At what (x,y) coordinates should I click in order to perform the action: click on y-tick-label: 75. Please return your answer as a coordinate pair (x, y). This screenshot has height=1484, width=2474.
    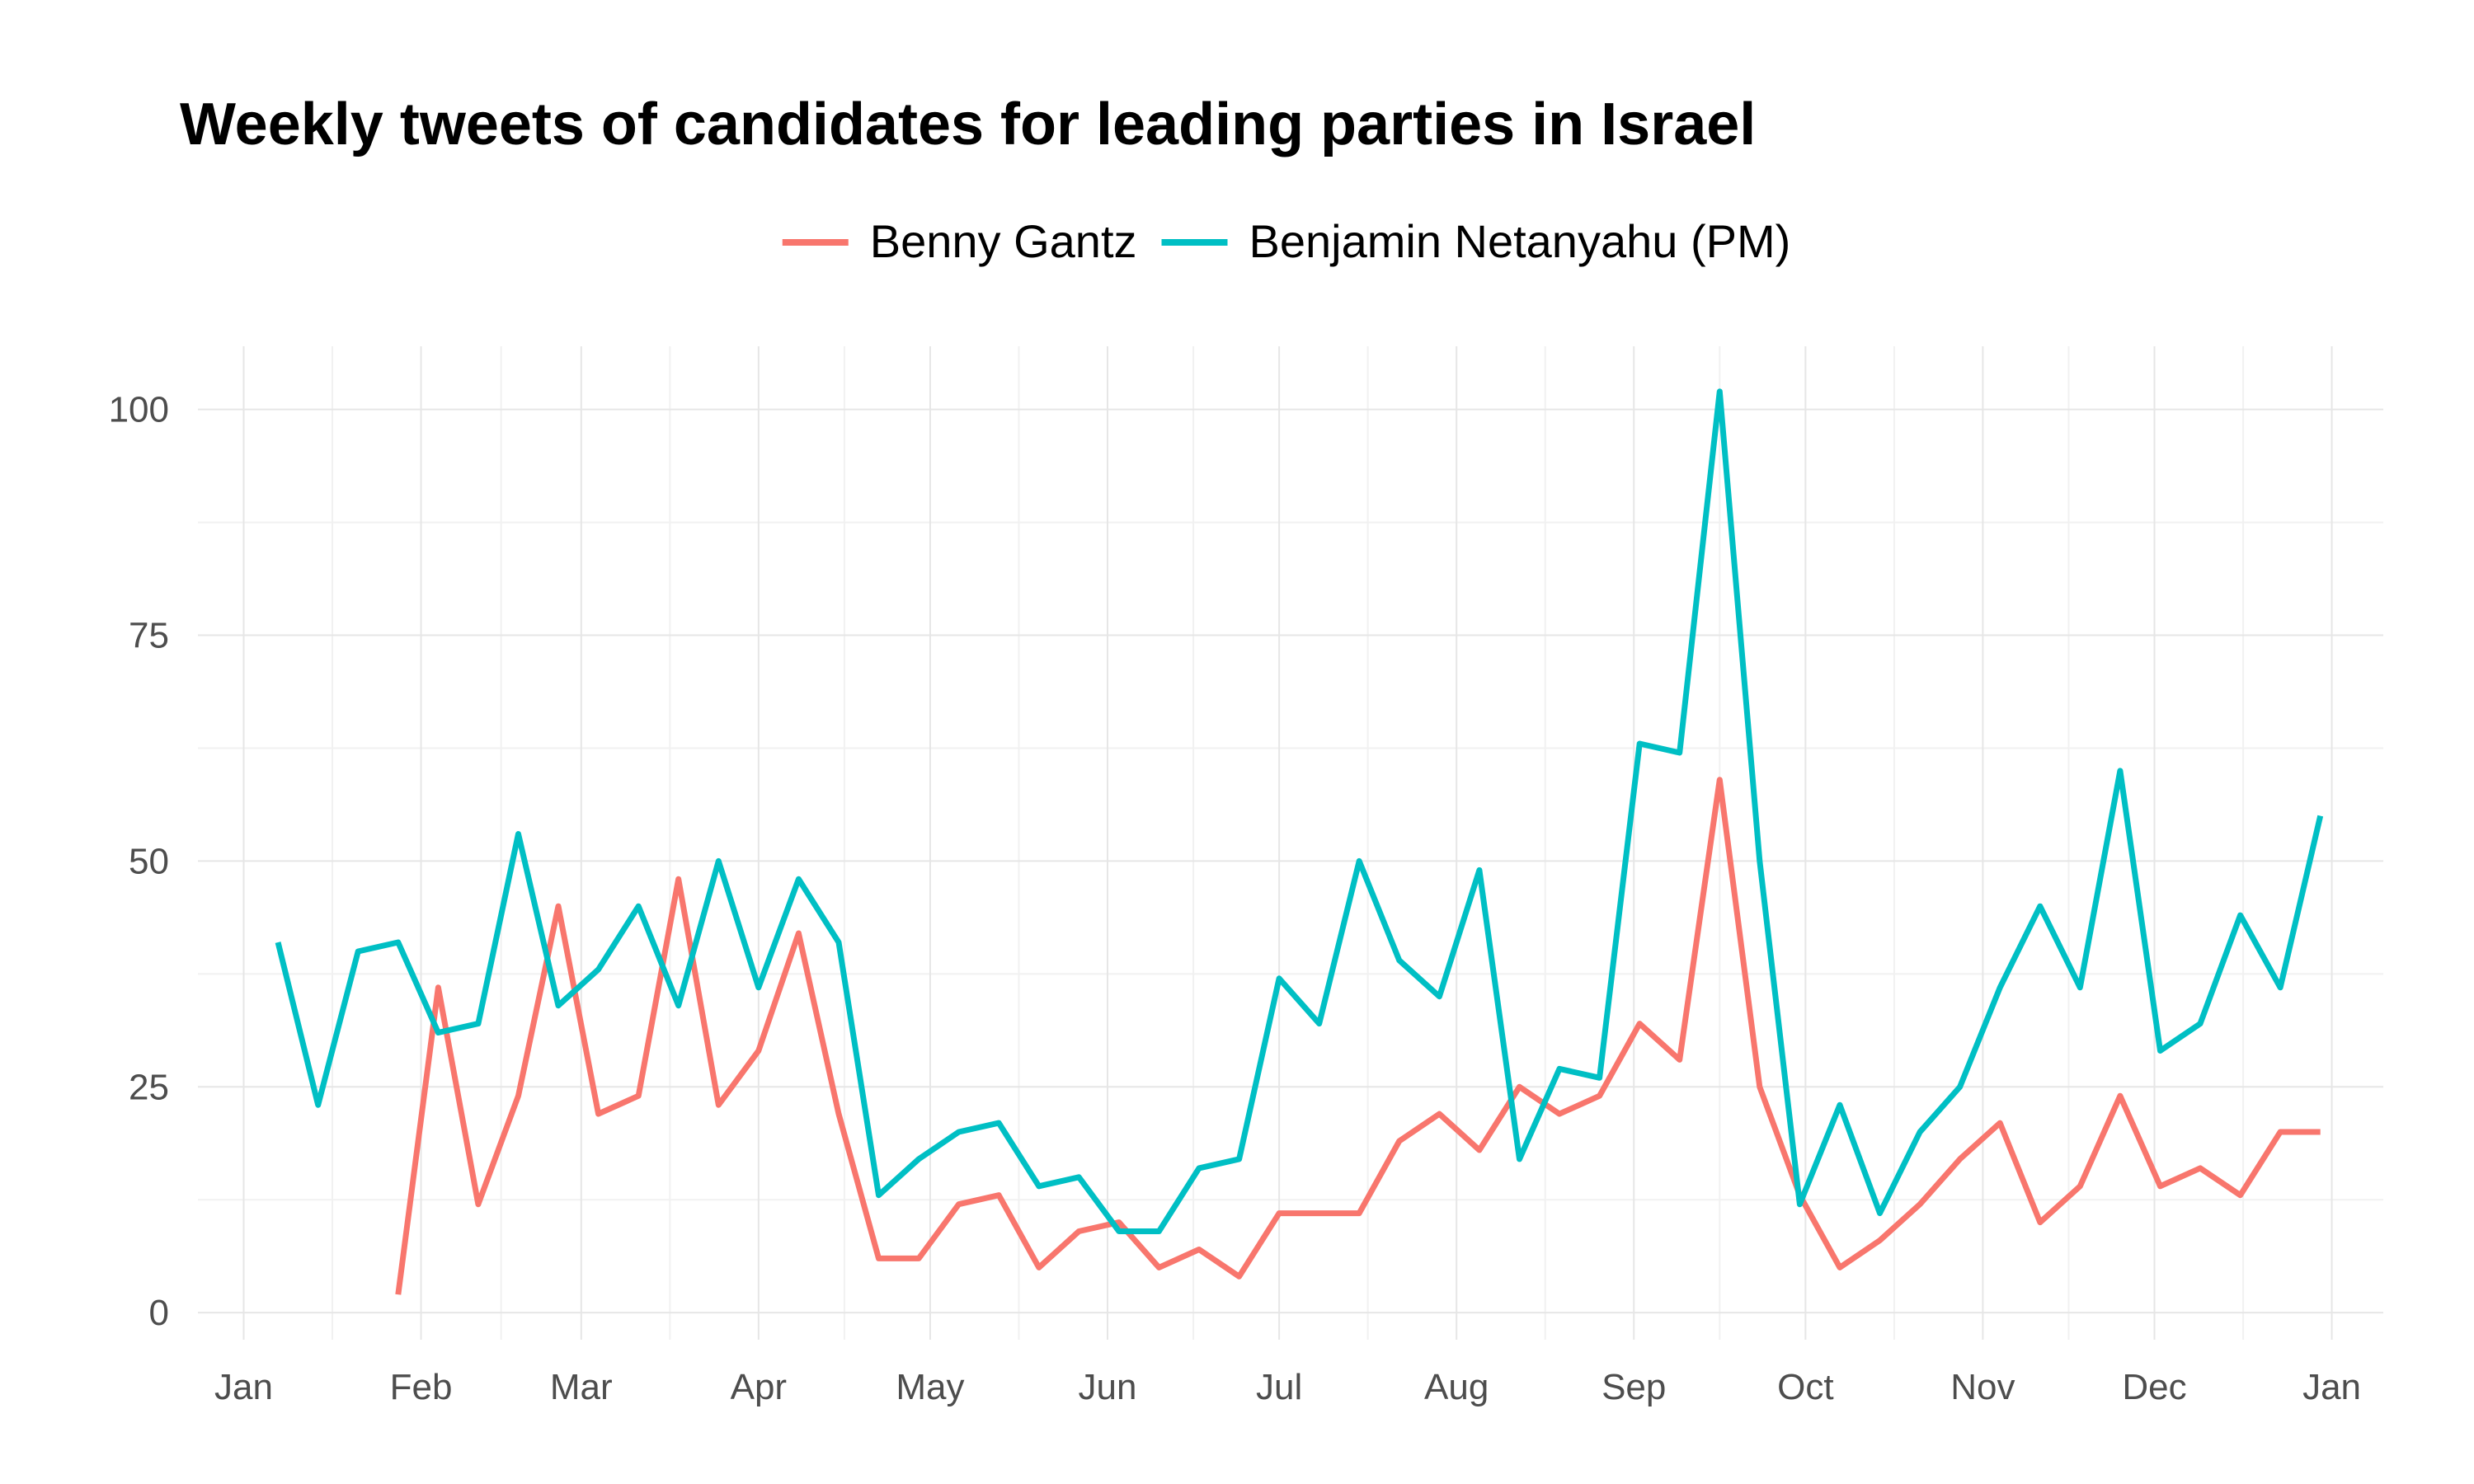
    Looking at the image, I should click on (149, 636).